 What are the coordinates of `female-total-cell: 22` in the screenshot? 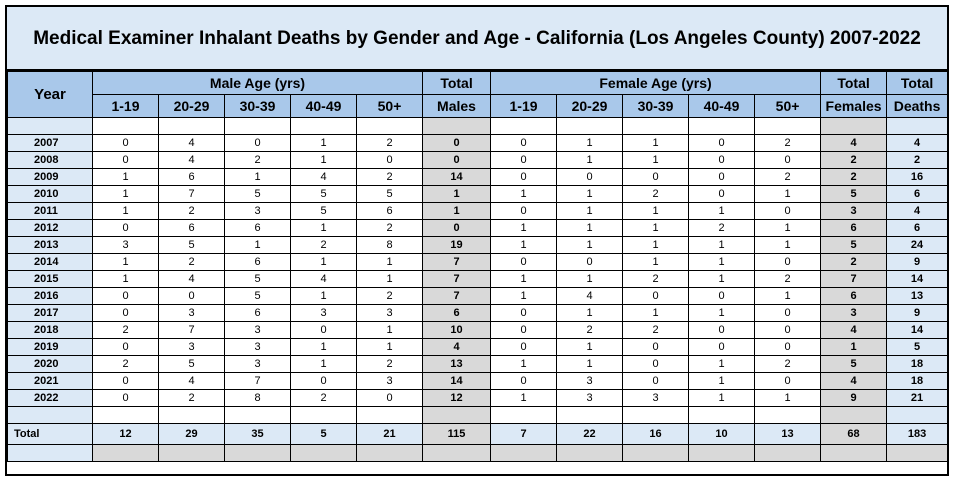 It's located at (590, 434).